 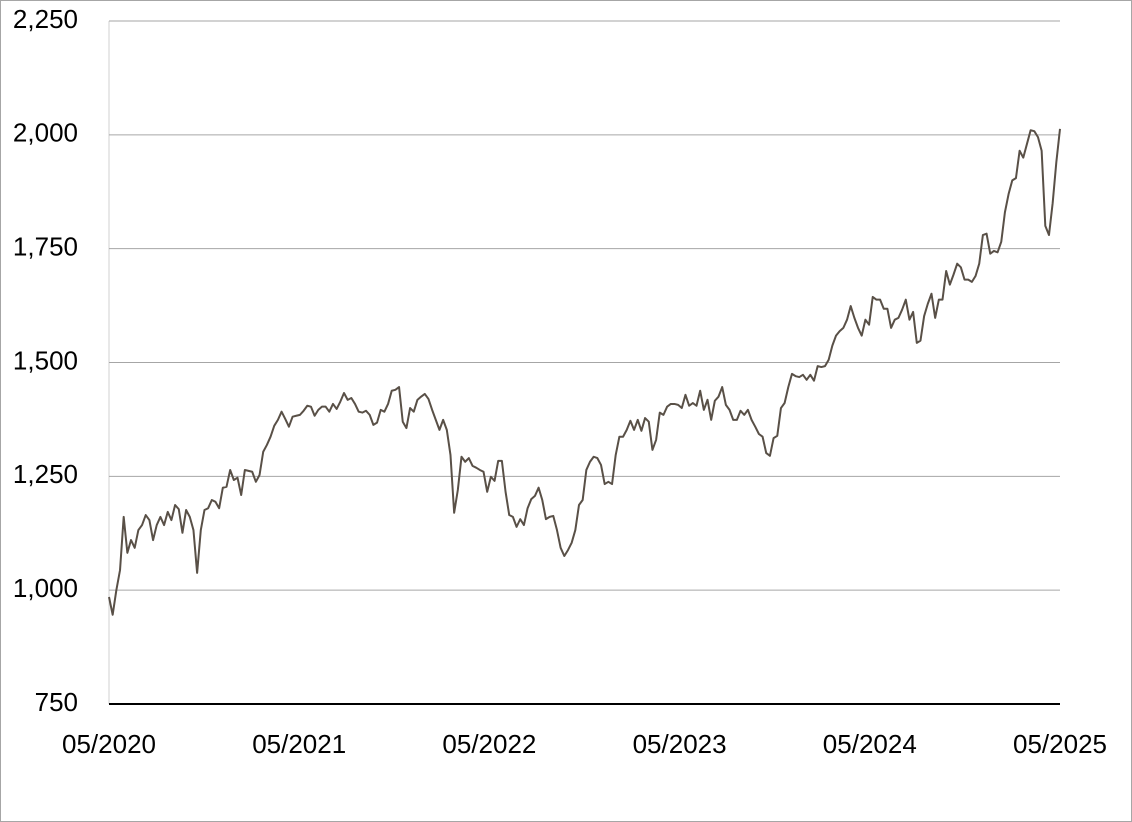 What do you see at coordinates (1060, 744) in the screenshot?
I see `x-tick-label: 05/2025` at bounding box center [1060, 744].